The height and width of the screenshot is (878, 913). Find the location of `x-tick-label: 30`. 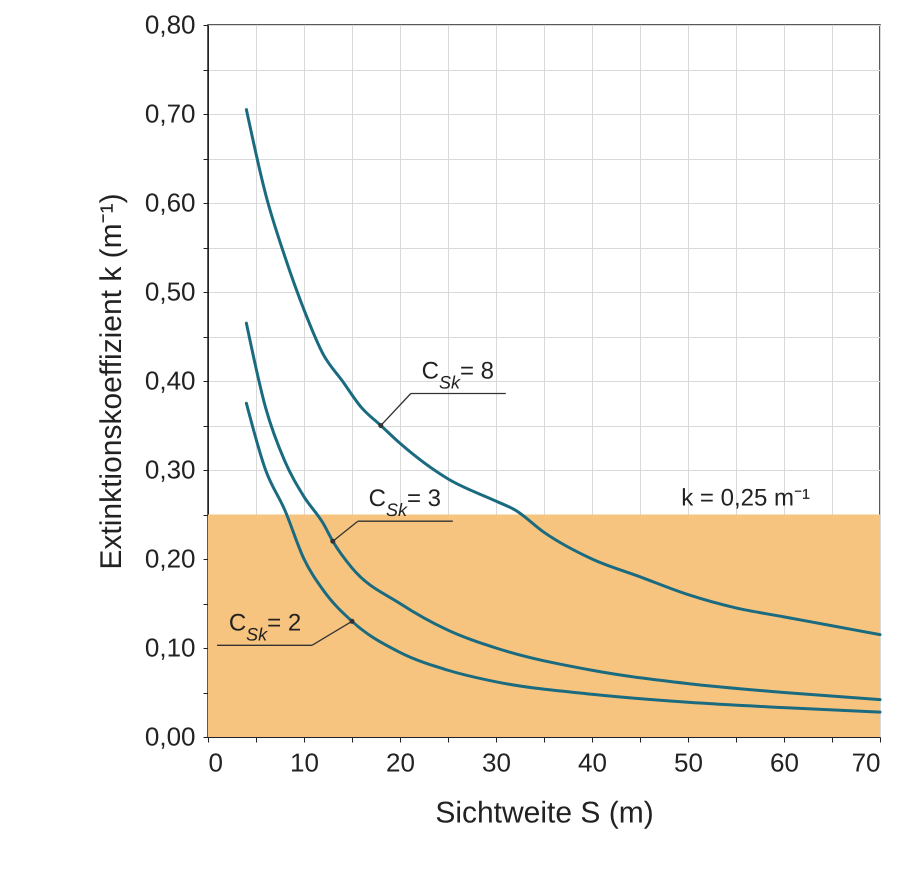

x-tick-label: 30 is located at coordinates (496, 763).